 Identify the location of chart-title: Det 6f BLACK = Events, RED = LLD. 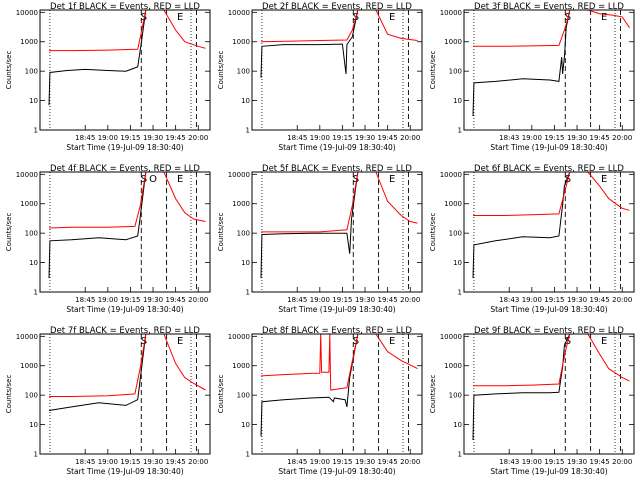
(549, 169).